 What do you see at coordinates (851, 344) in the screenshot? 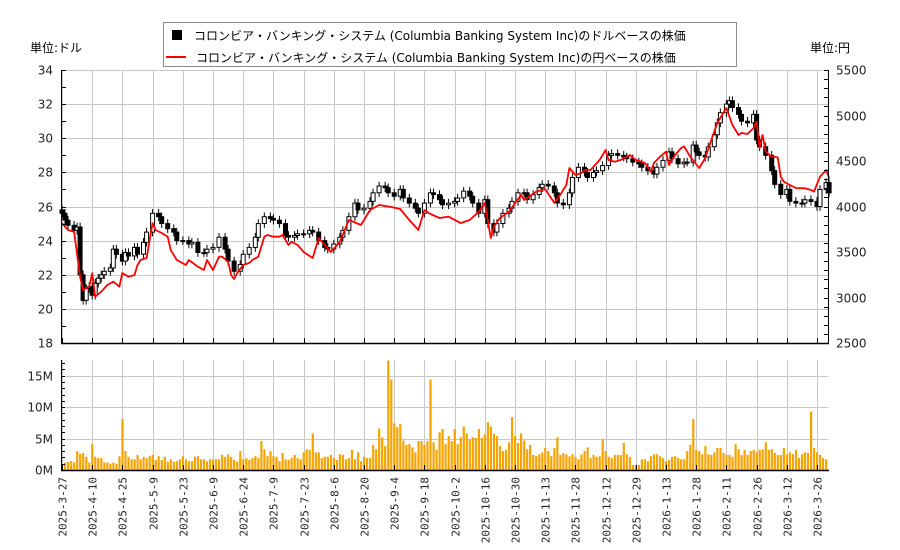
I see `right-y-tick-label: 2500` at bounding box center [851, 344].